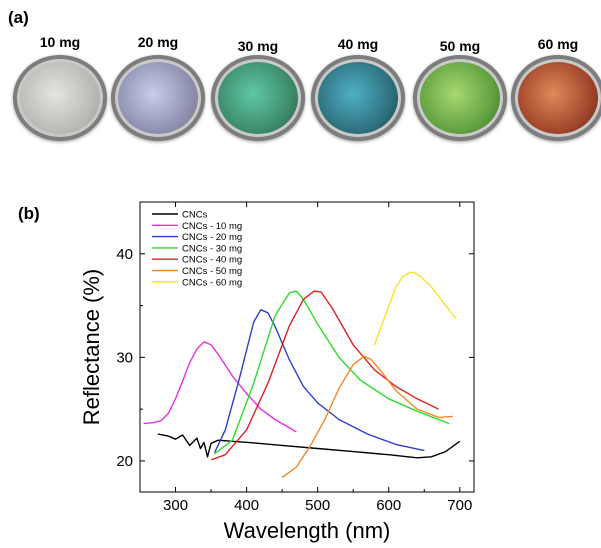 Image resolution: width=601 pixels, height=548 pixels. What do you see at coordinates (317, 505) in the screenshot?
I see `x-tick-label-3: 500` at bounding box center [317, 505].